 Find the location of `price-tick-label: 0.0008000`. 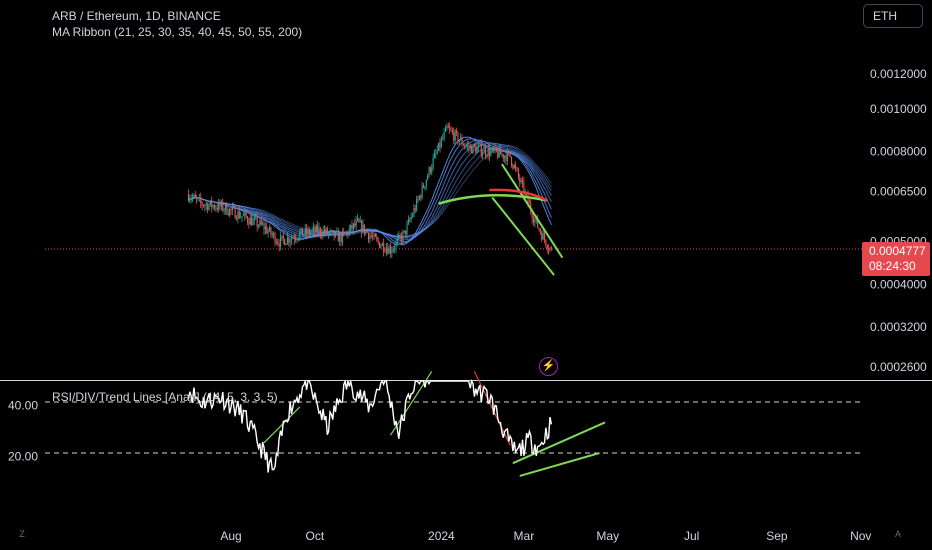

price-tick-label: 0.0008000 is located at coordinates (898, 152).